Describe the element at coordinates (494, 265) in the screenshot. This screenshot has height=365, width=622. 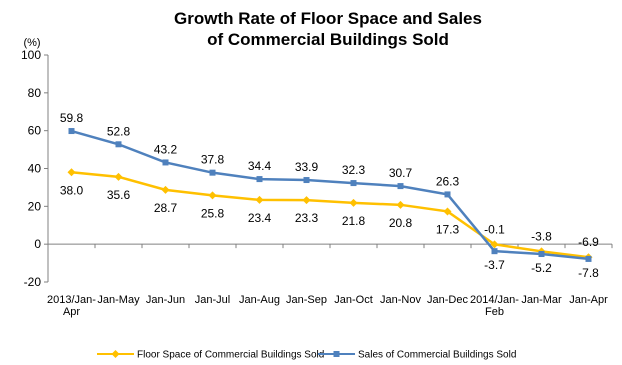
I see `sales-data-label: -3.7` at that location.